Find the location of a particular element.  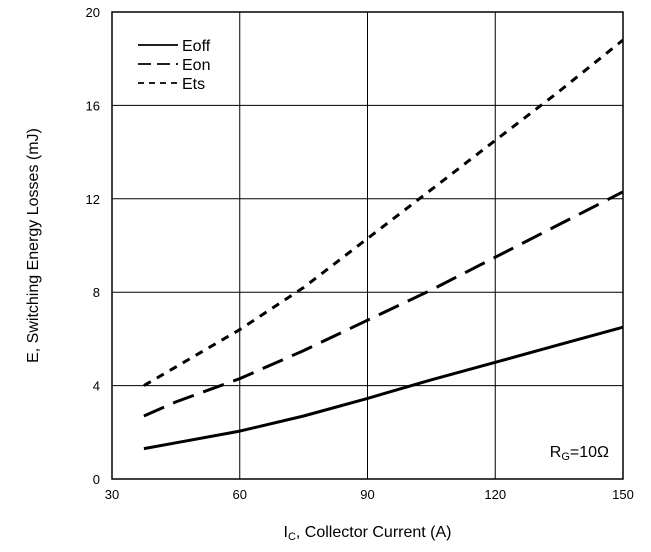

x-axis-title: IC, Collector Current (A) is located at coordinates (368, 533).